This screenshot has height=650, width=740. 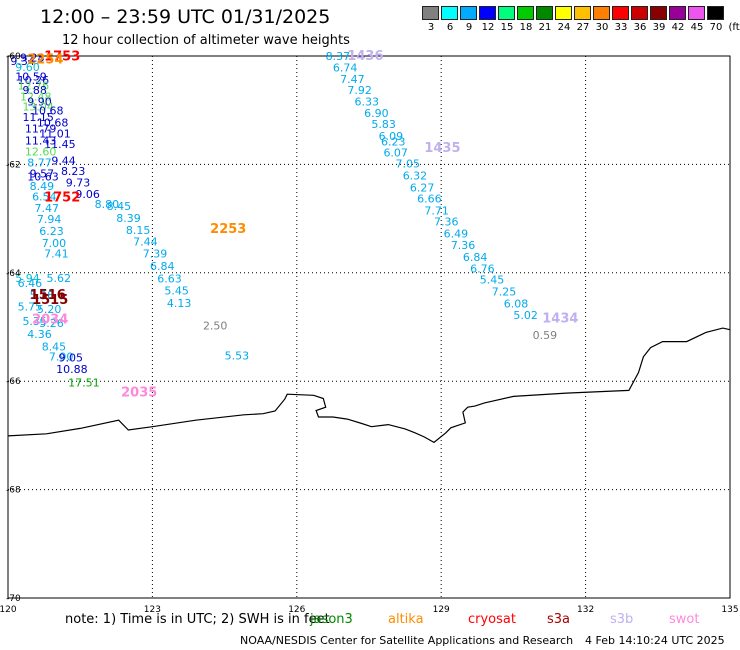 I want to click on wave-height-value: 5.28, so click(x=42, y=295).